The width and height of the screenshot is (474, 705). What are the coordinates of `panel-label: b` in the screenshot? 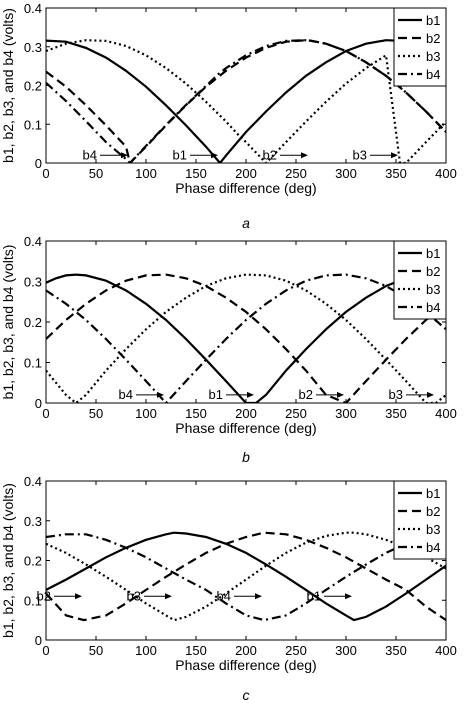 It's located at (246, 457).